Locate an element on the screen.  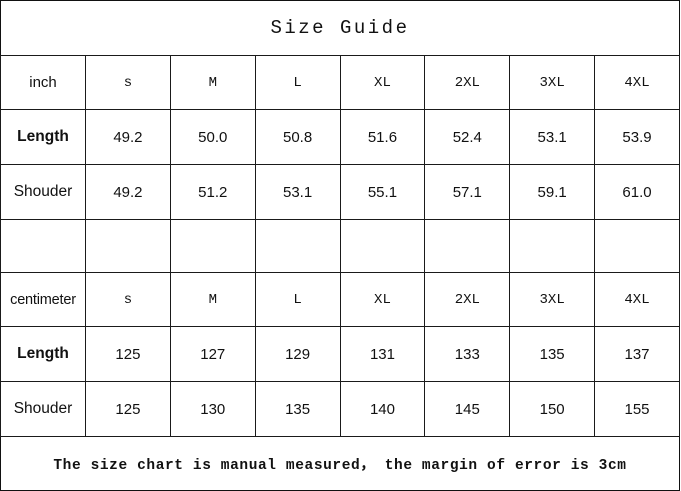
cell-cm-length-4xl: 137 is located at coordinates (637, 354).